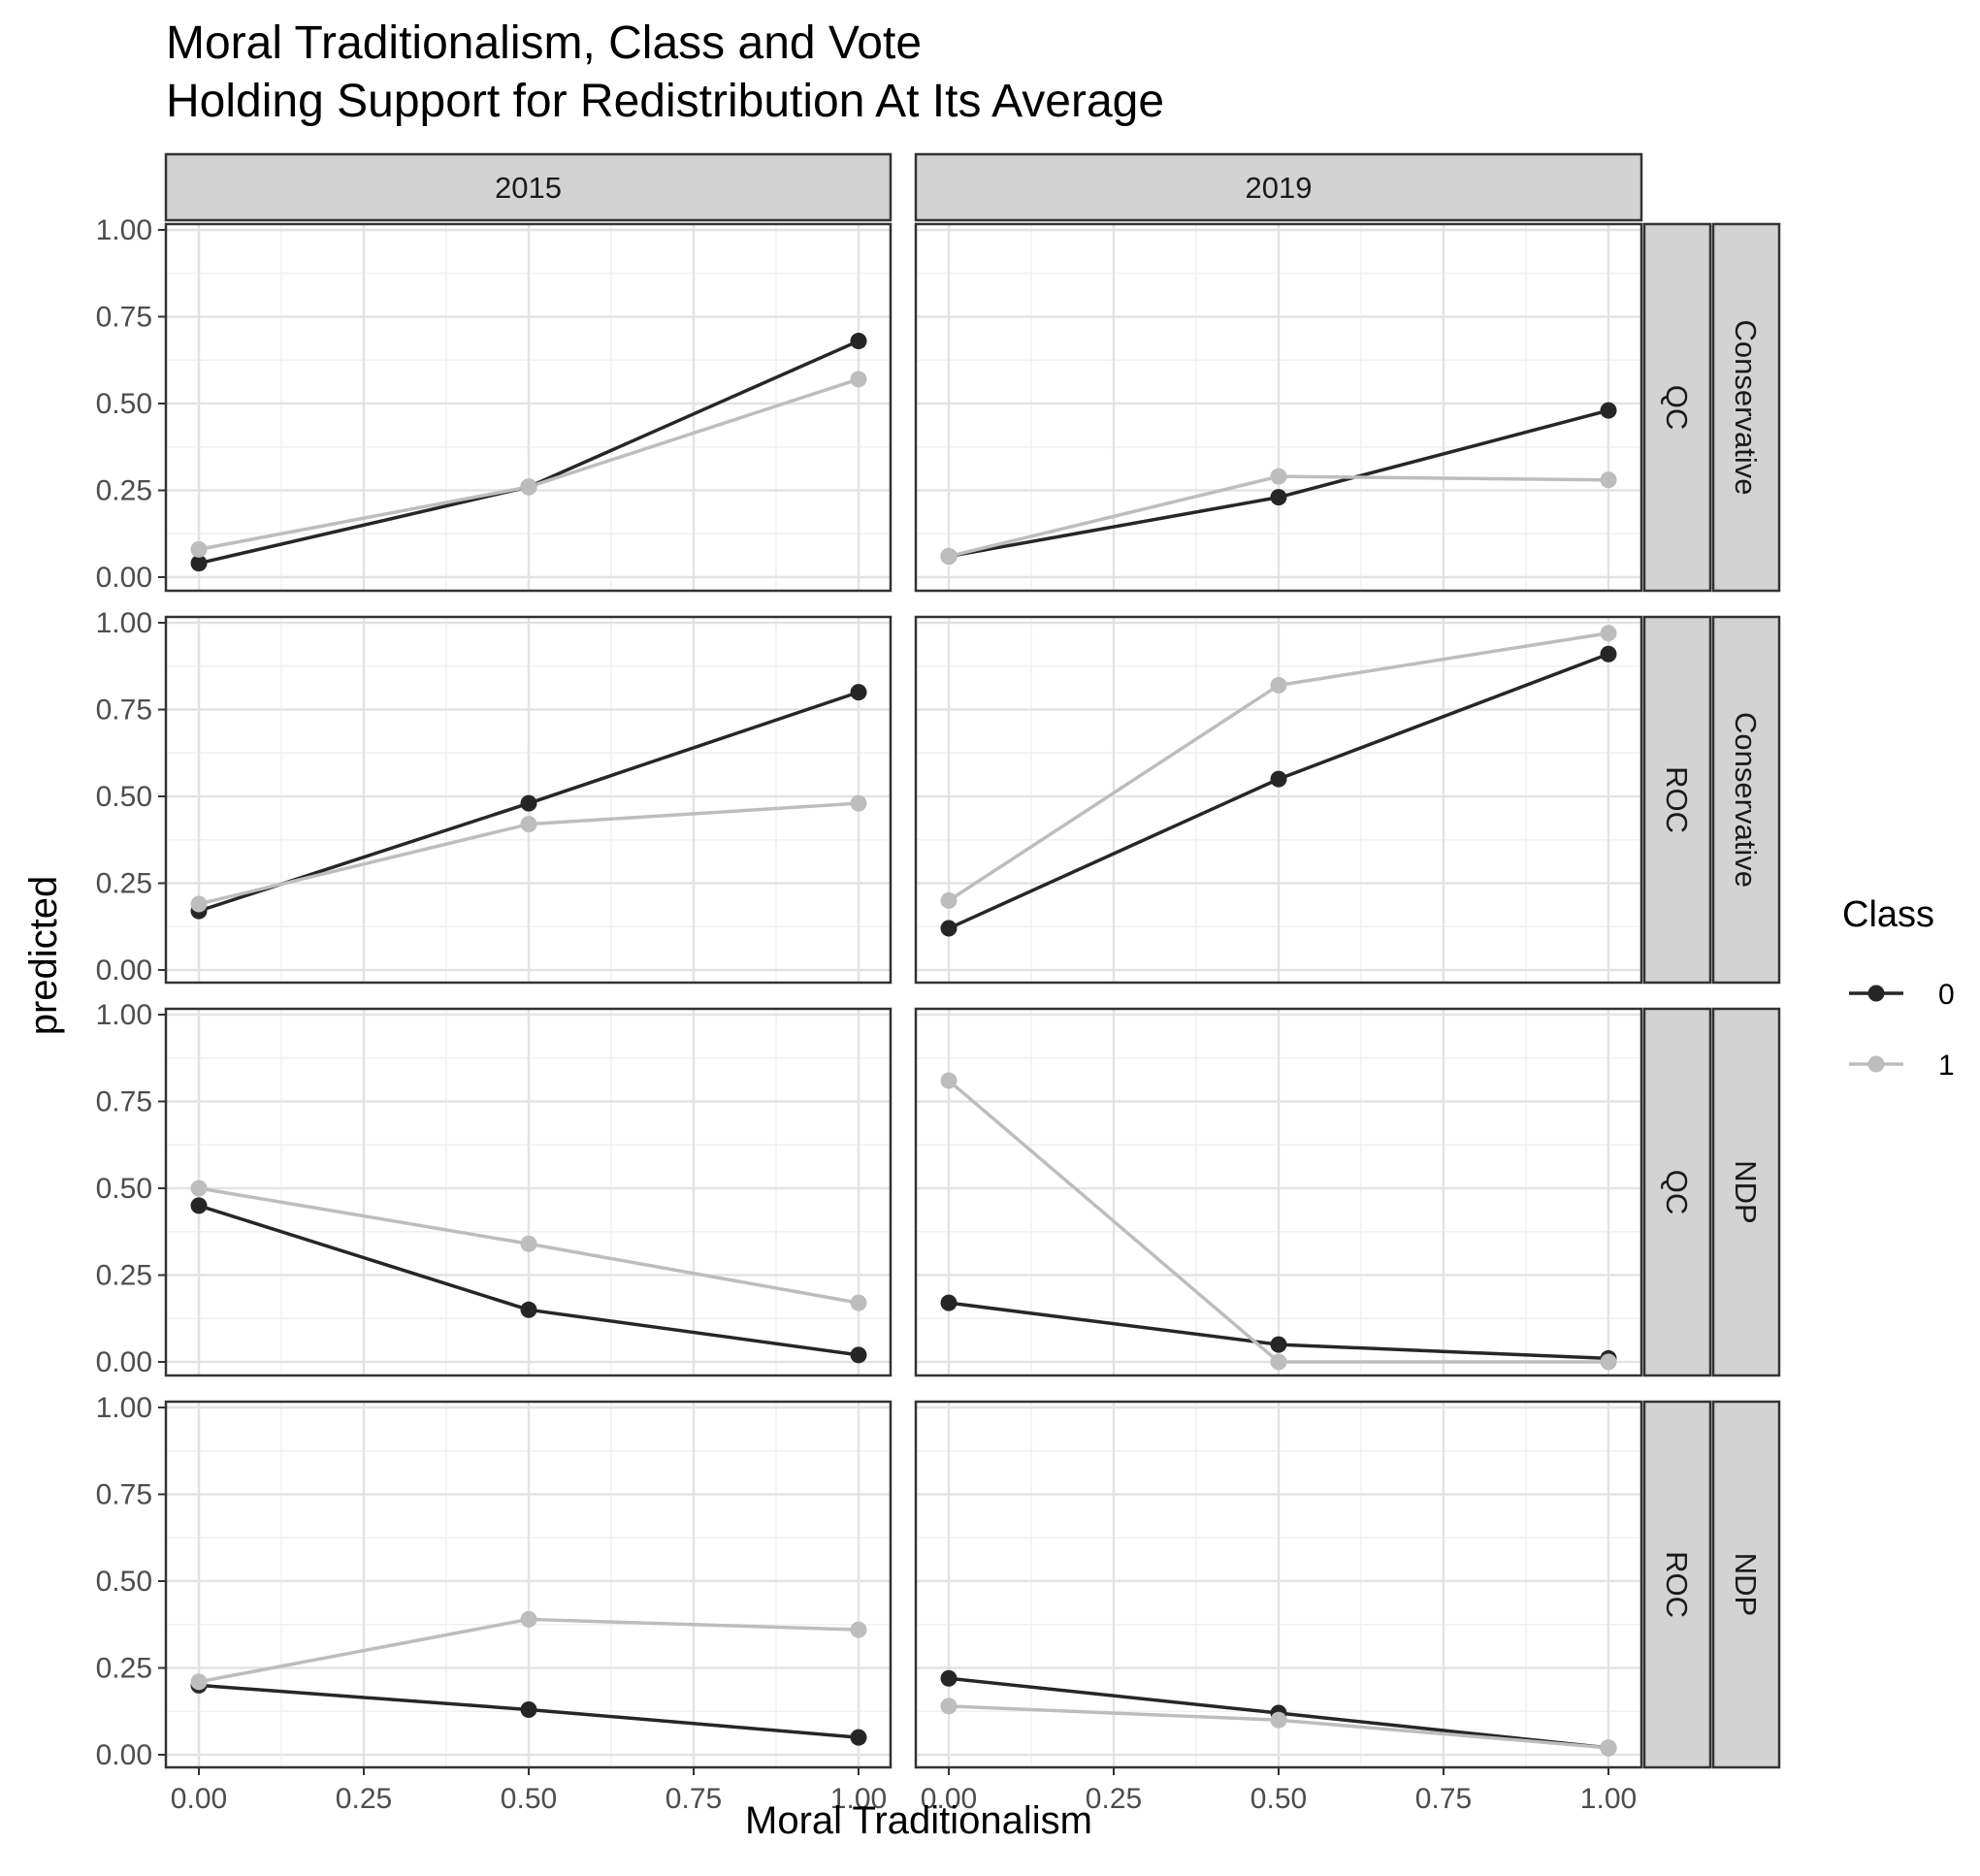  I want to click on column-strip-label: 2019, so click(1279, 188).